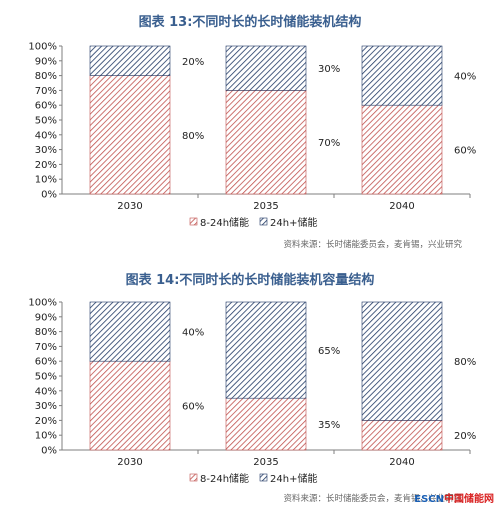 Image resolution: width=500 pixels, height=509 pixels. Describe the element at coordinates (329, 425) in the screenshot. I see `data-label: 35%` at that location.